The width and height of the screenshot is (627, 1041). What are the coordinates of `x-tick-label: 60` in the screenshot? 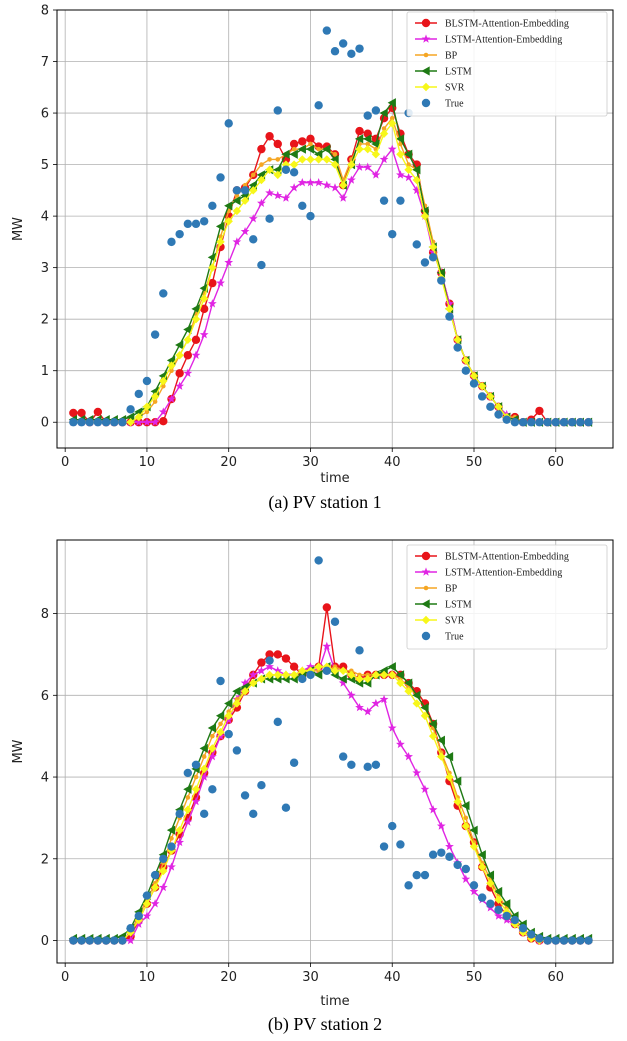 It's located at (555, 977).